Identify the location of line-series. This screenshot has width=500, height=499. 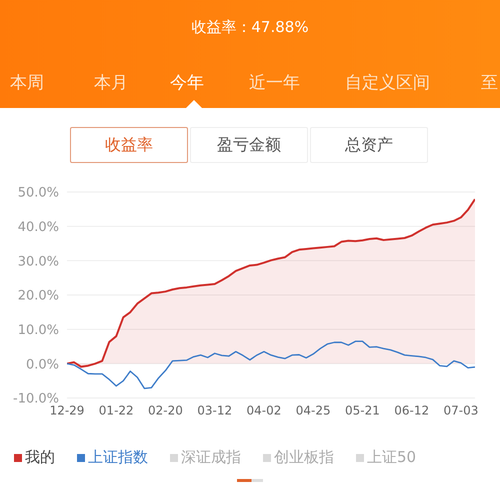
(271, 365).